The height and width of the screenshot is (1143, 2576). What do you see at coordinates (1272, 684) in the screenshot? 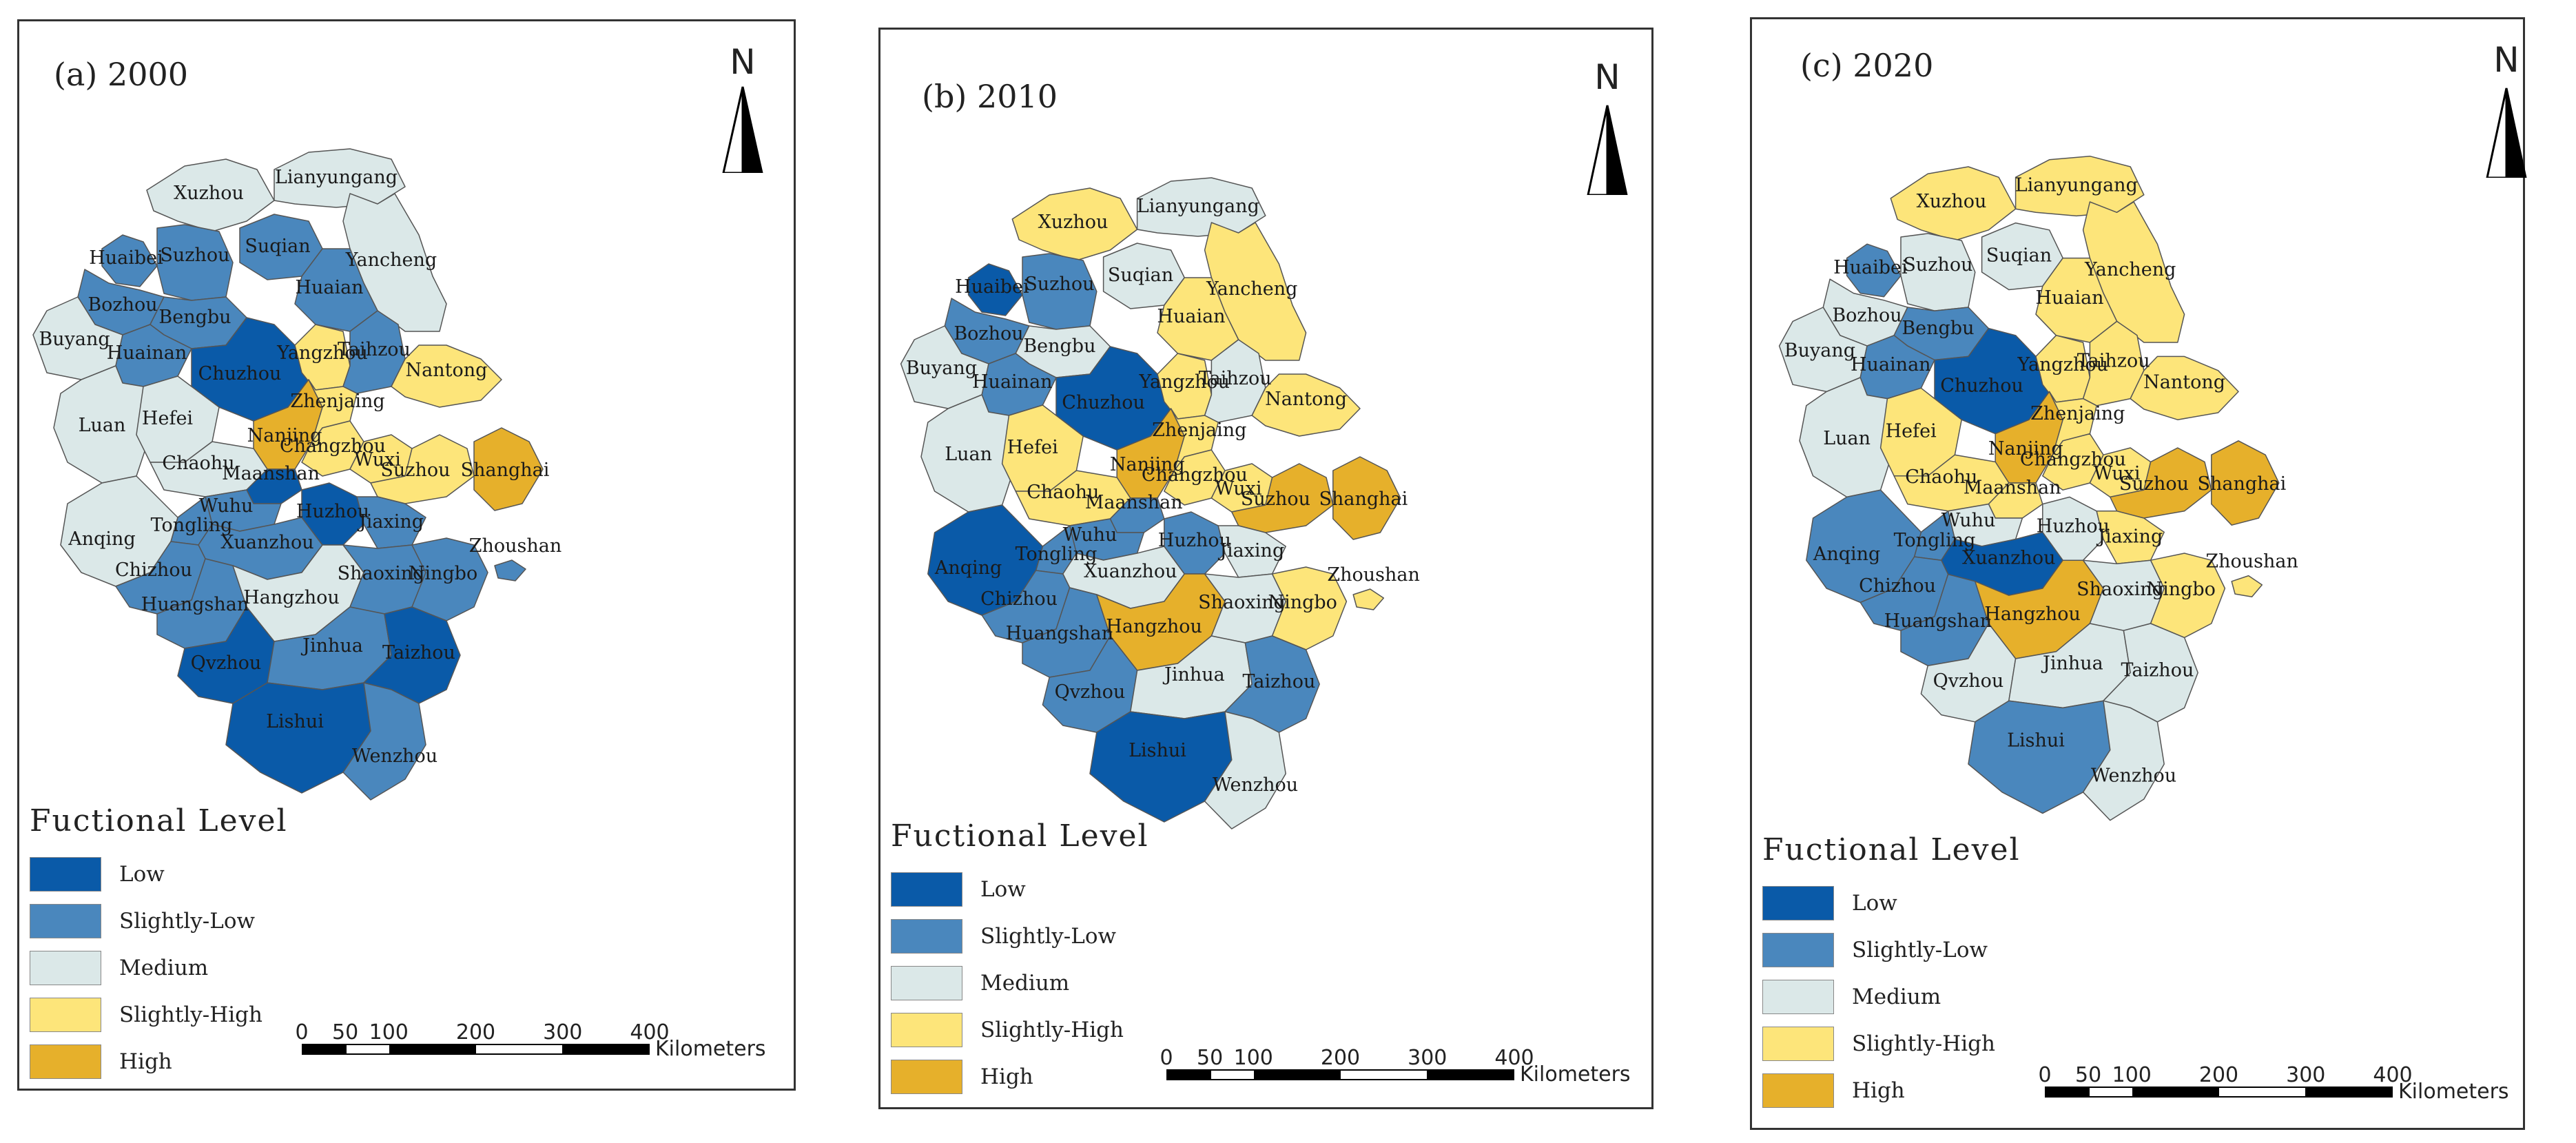
I see `city-region-taizhou-zj` at bounding box center [1272, 684].